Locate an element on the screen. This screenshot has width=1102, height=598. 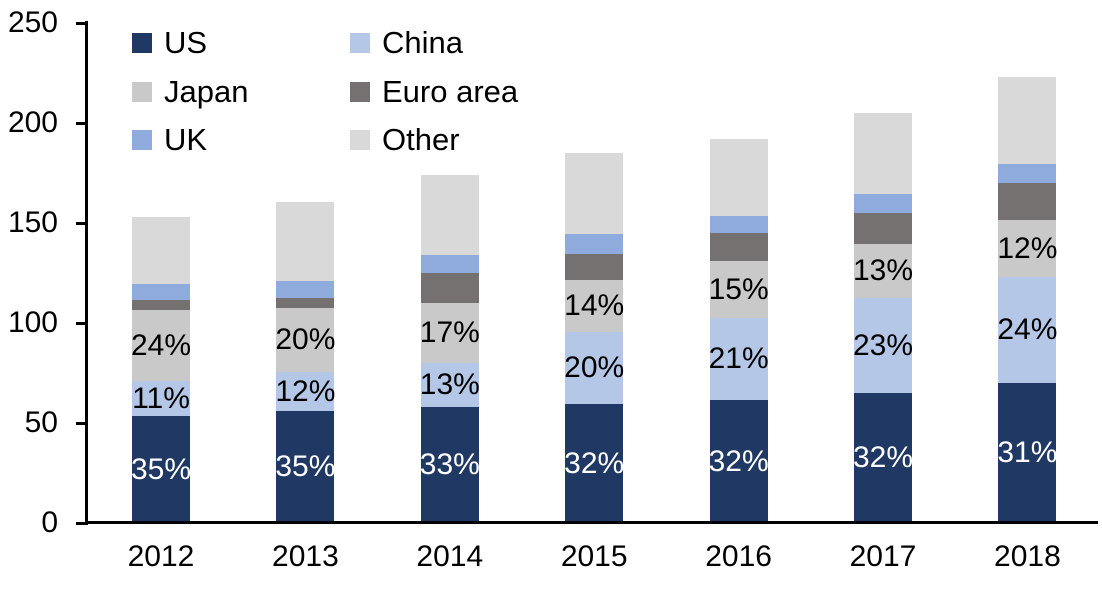
bar-segment-other-2015 is located at coordinates (594, 193).